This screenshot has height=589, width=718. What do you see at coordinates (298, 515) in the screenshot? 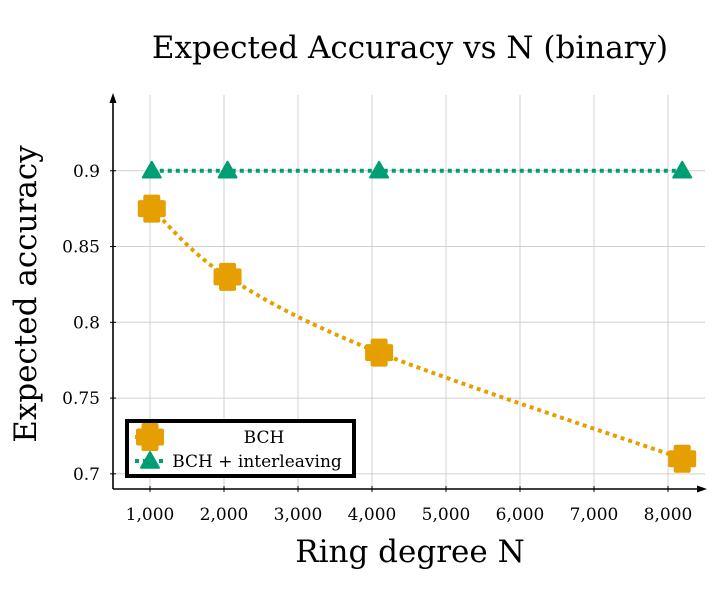
I see `x-tick-label: 3,000` at bounding box center [298, 515].